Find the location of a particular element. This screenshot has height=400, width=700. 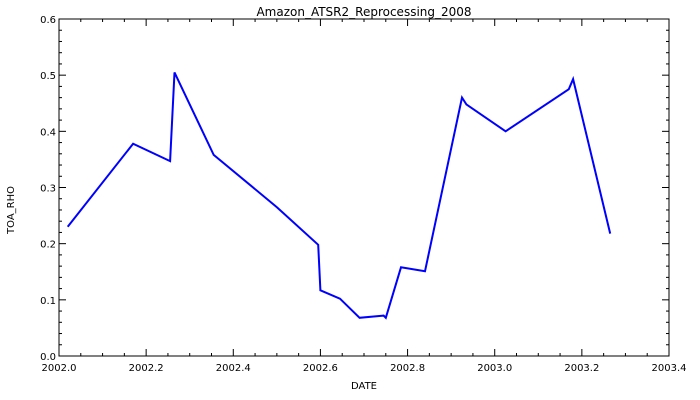

y-axis-label: TOA_RHO is located at coordinates (11, 210).